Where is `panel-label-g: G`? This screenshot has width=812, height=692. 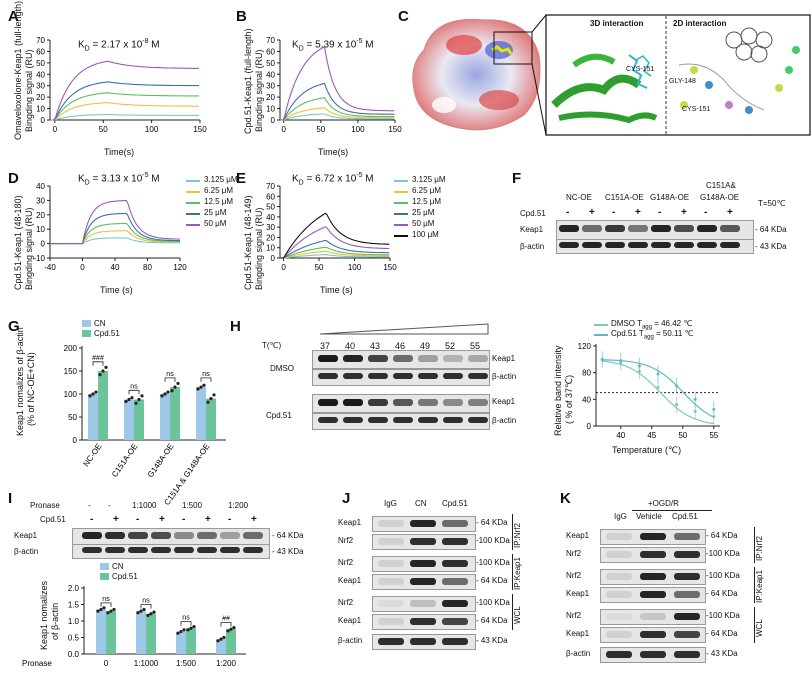
panel-label-g: G is located at coordinates (14, 326).